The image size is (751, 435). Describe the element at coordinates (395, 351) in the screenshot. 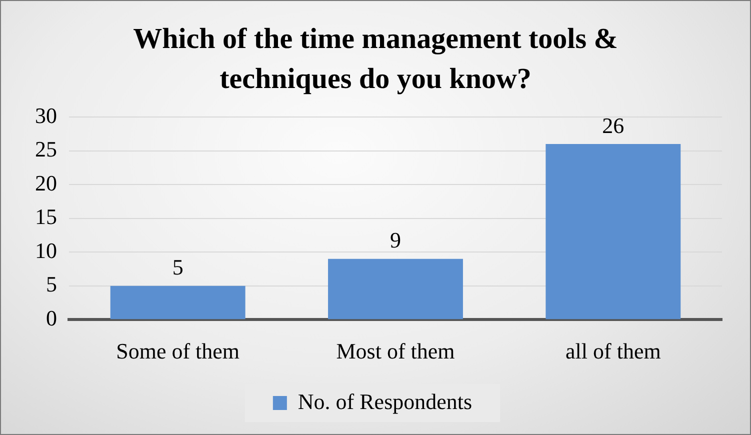

I see `x-tick-label: Most of them` at that location.